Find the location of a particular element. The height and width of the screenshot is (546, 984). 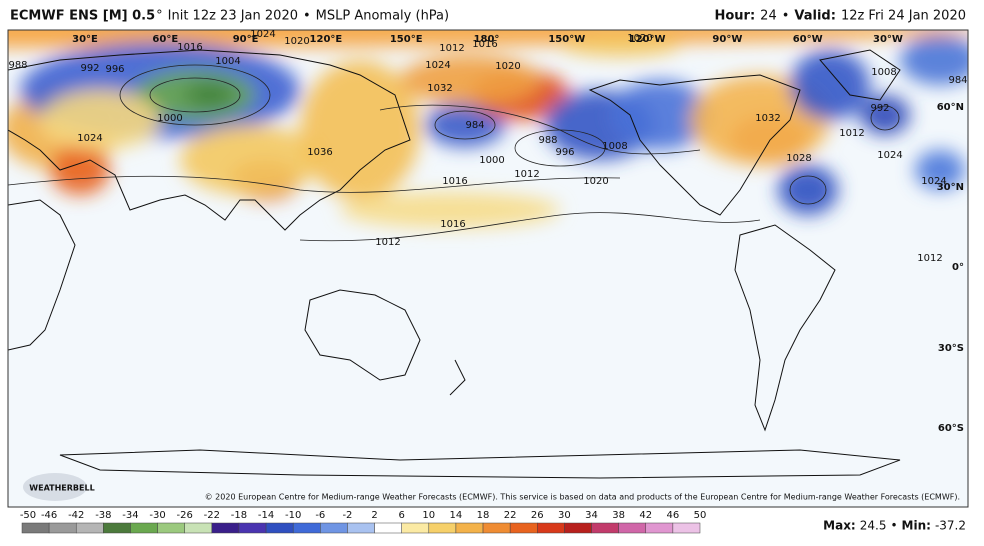

latitude-label: 30°S is located at coordinates (951, 348).